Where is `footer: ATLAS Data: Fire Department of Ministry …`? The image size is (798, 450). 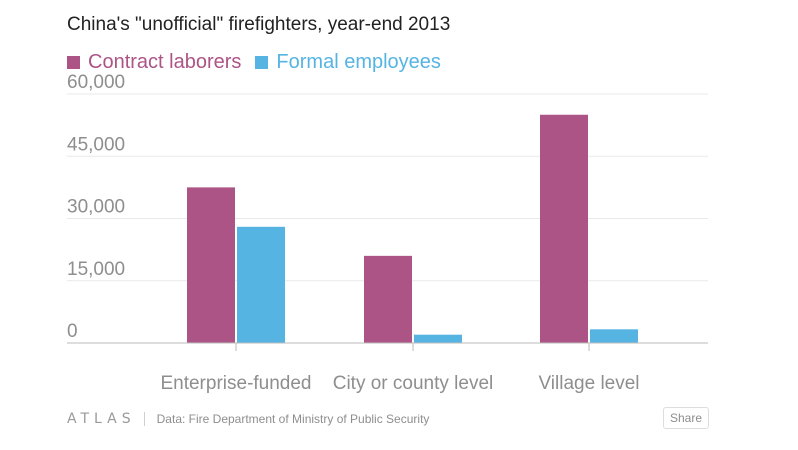
footer: ATLAS Data: Fire Department of Ministry … is located at coordinates (388, 419).